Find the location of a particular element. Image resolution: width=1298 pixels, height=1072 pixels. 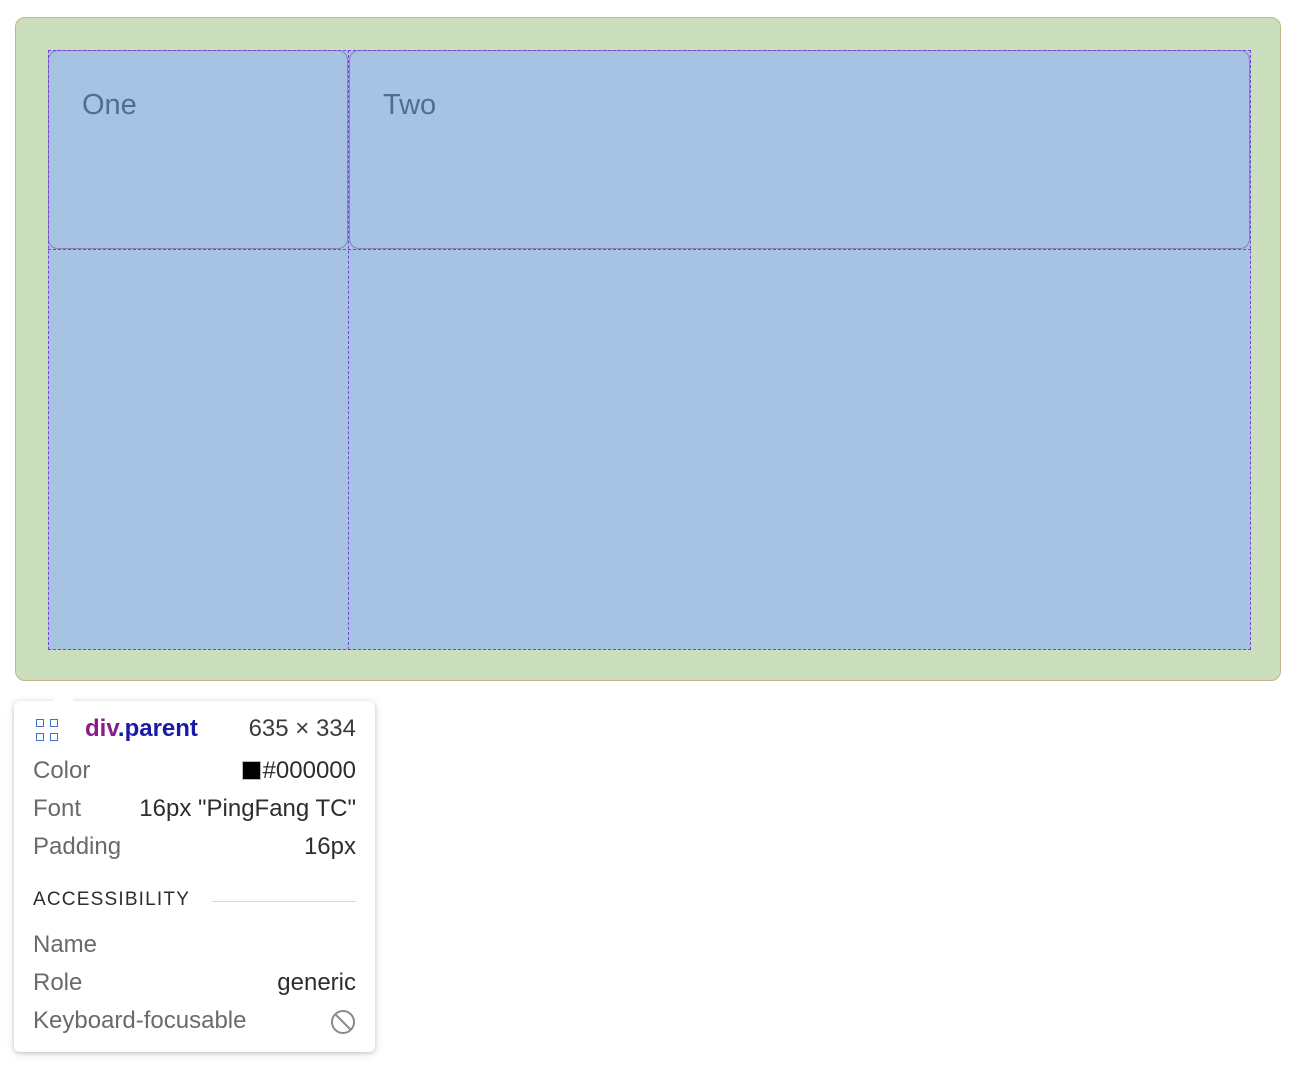

grid-item-one: One is located at coordinates (198, 149).